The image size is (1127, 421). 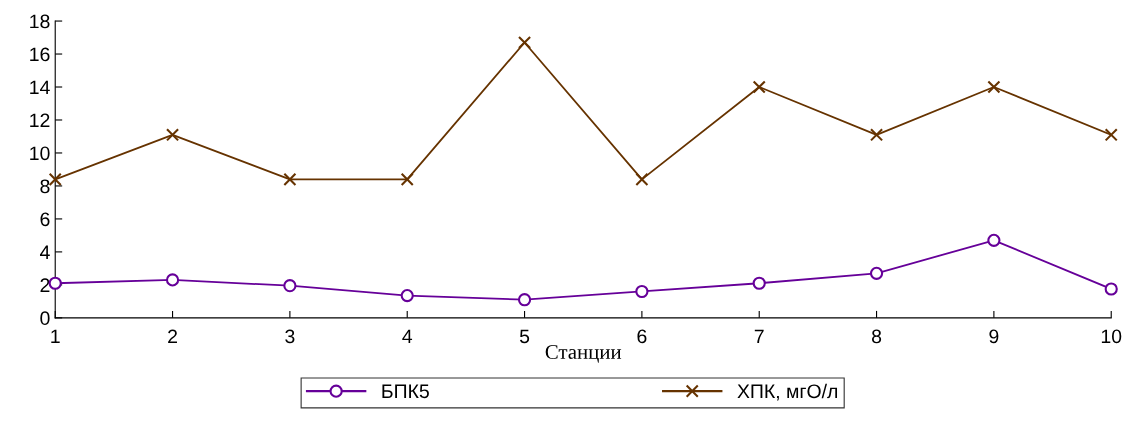 I want to click on x-tick-label: 4, so click(x=407, y=336).